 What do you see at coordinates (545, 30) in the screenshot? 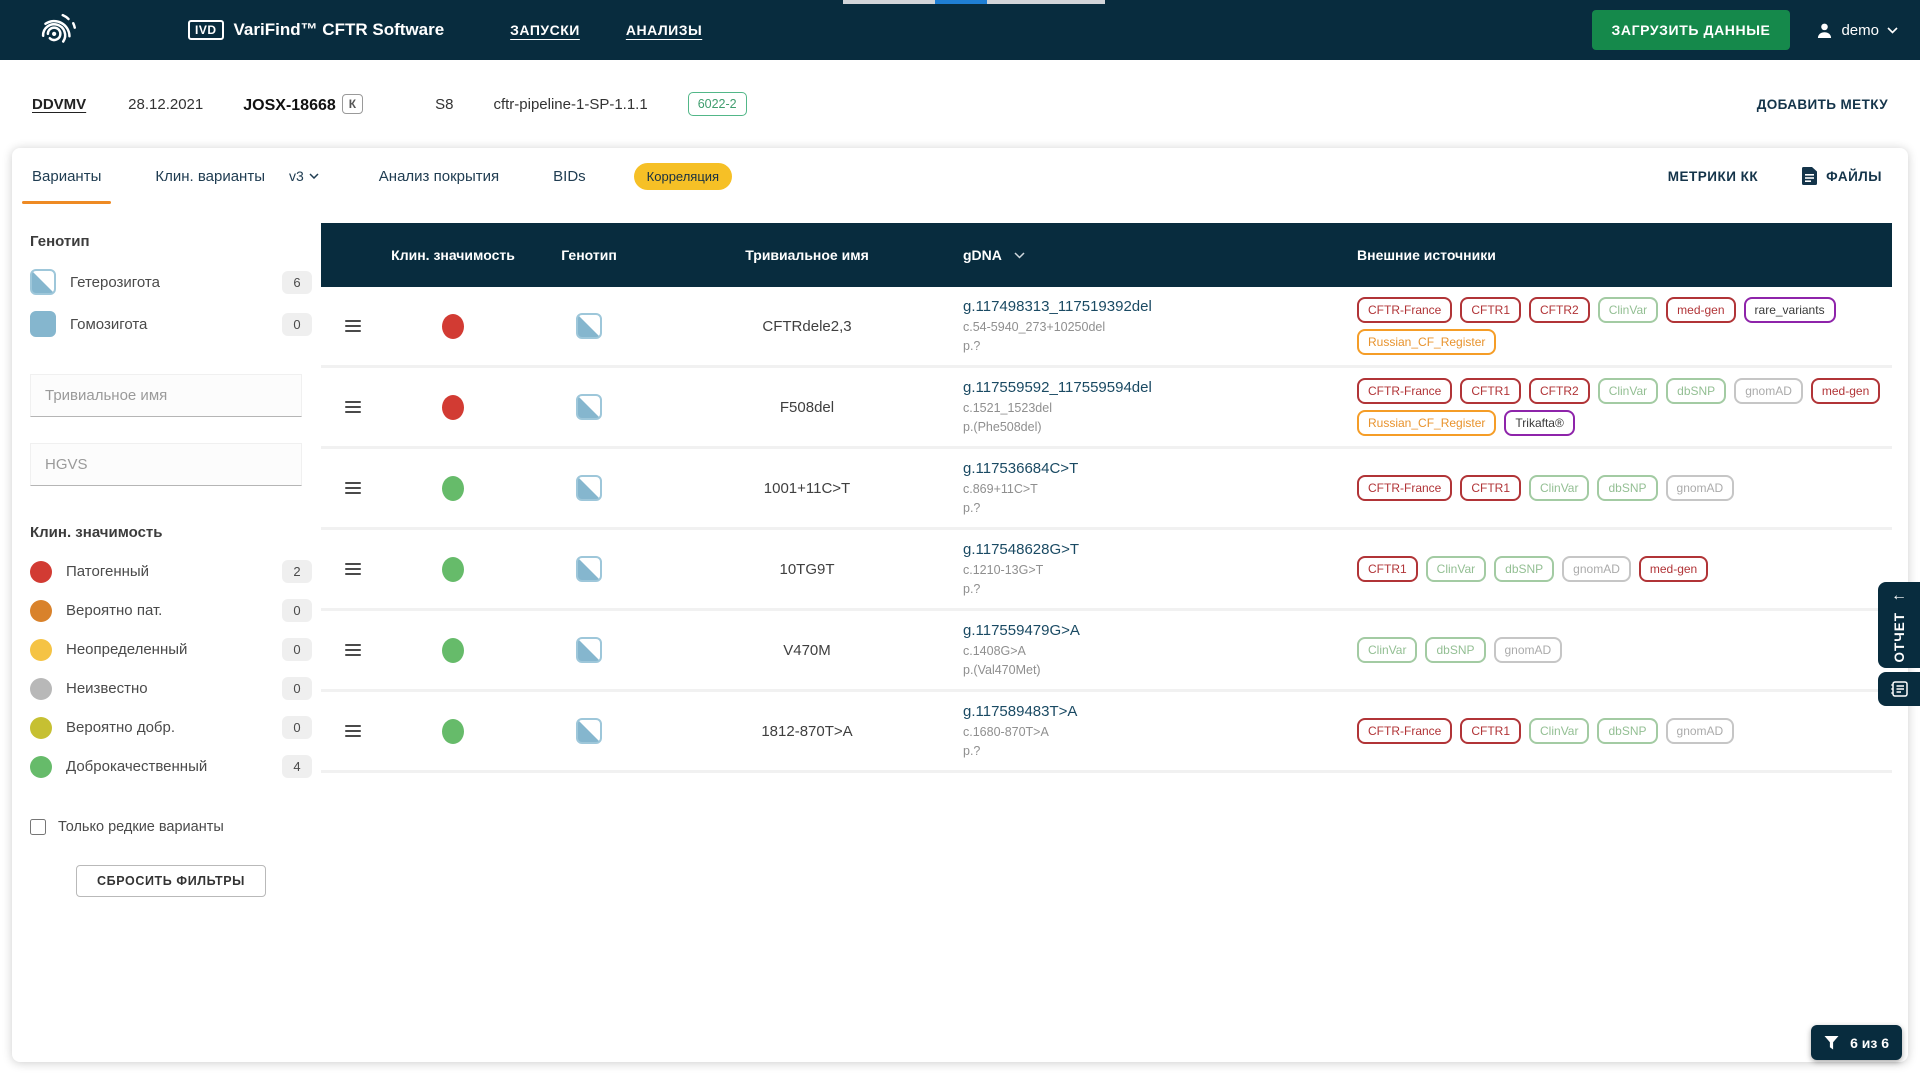
I see `nav-runs-link: ЗАПУСКИ` at bounding box center [545, 30].